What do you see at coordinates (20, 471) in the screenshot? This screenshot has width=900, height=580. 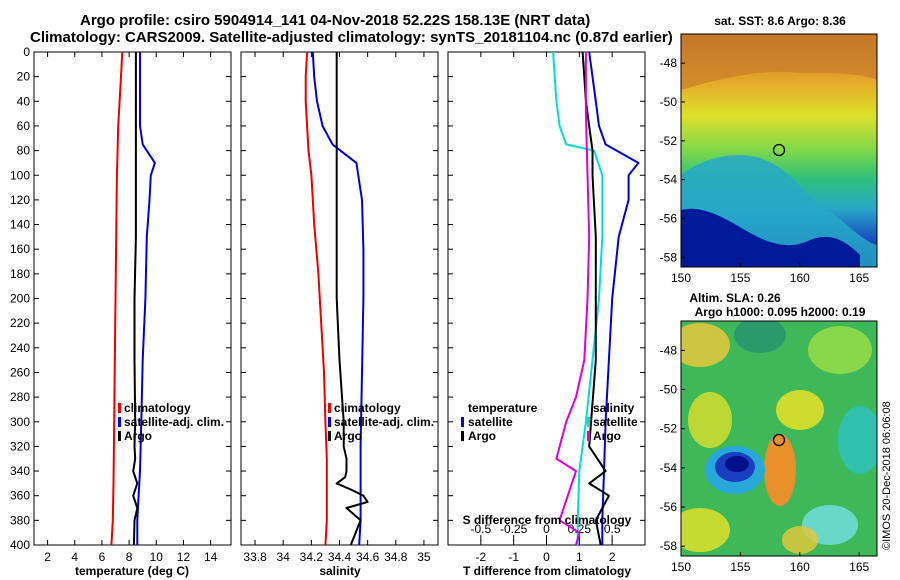 I see `depth-tick-label: 340` at bounding box center [20, 471].